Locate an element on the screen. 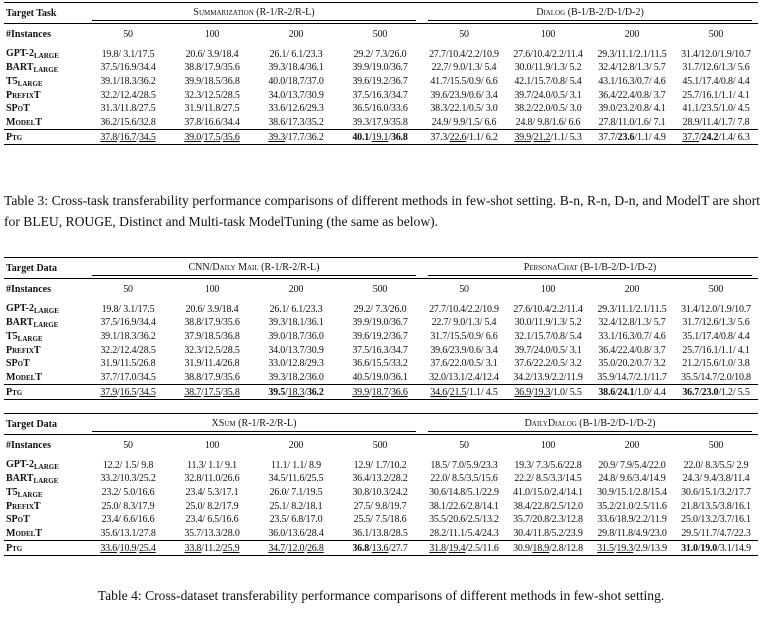  cell-segment: 5.5 is located at coordinates (574, 392).